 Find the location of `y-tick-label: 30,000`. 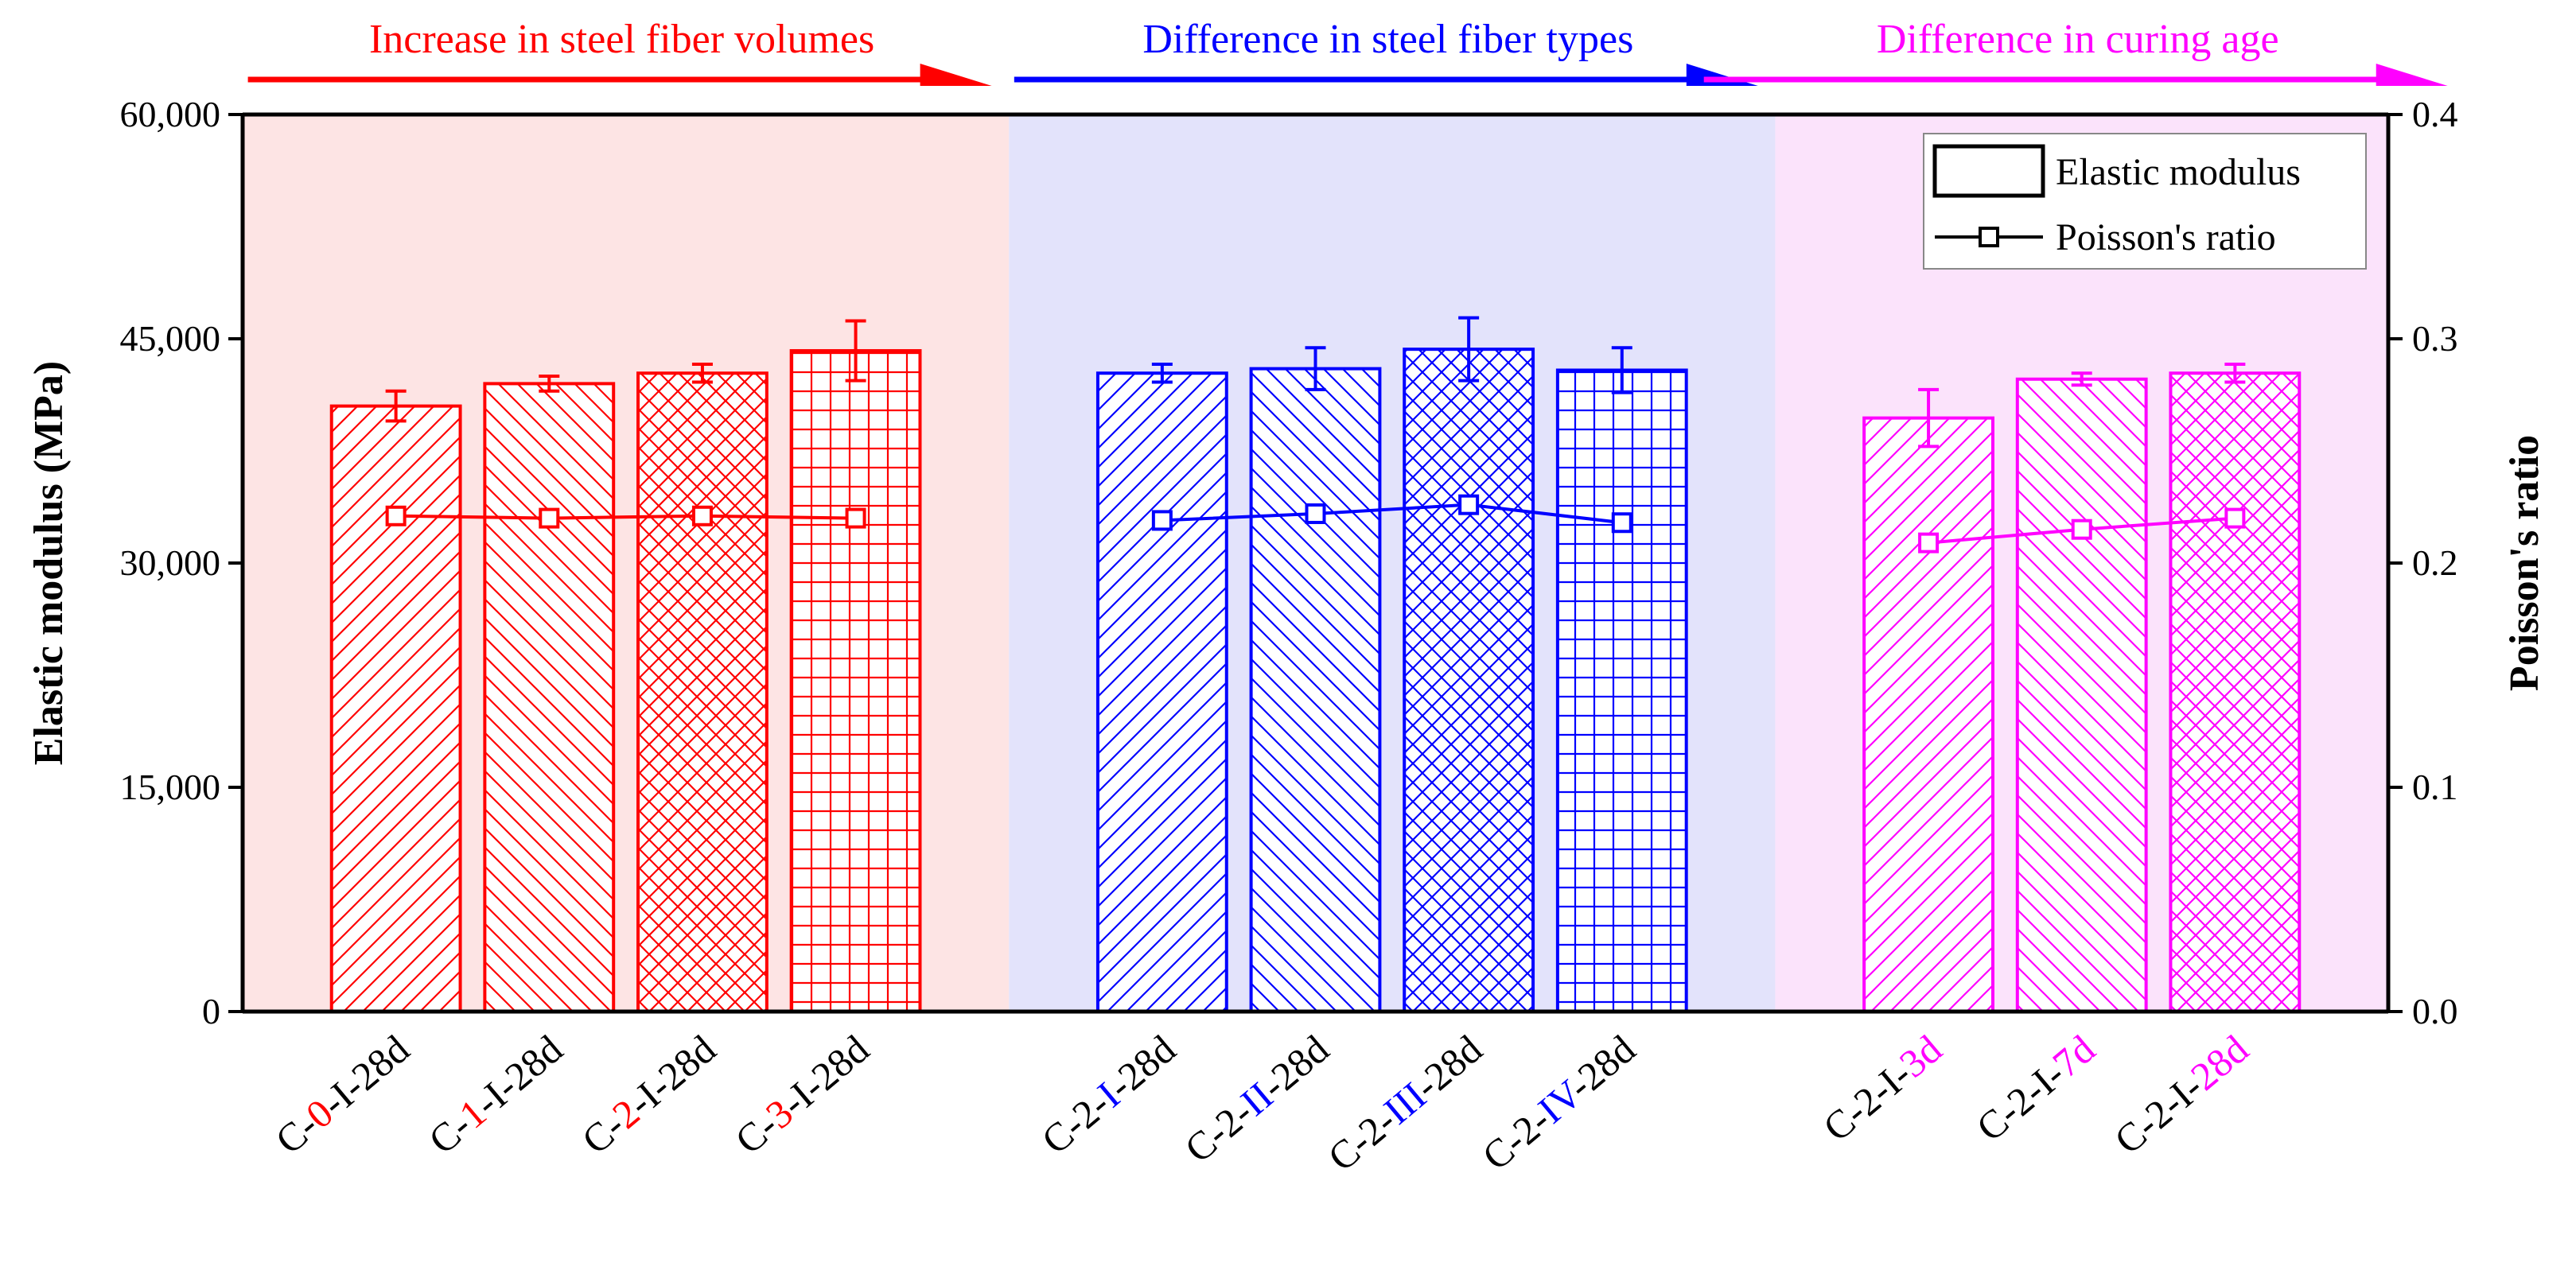

y-tick-label: 30,000 is located at coordinates (171, 562).